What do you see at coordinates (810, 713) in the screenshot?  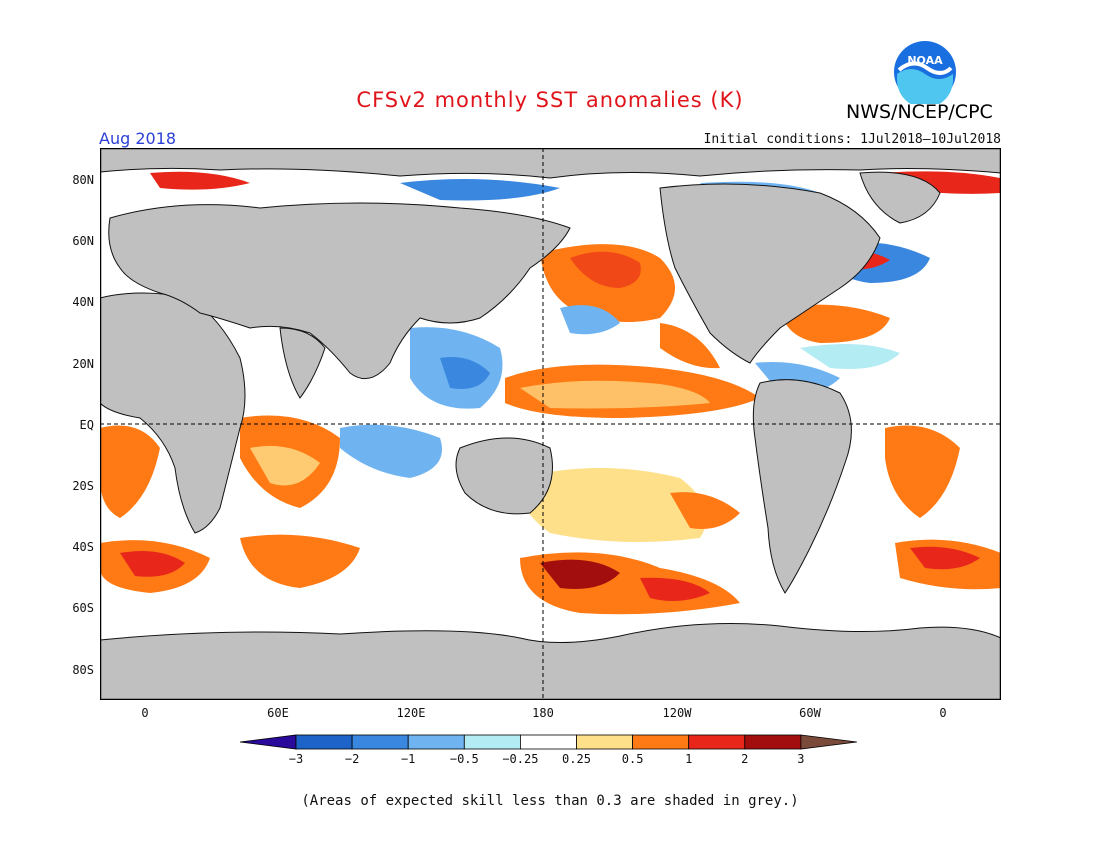 I see `lon-label-60w: 60W` at bounding box center [810, 713].